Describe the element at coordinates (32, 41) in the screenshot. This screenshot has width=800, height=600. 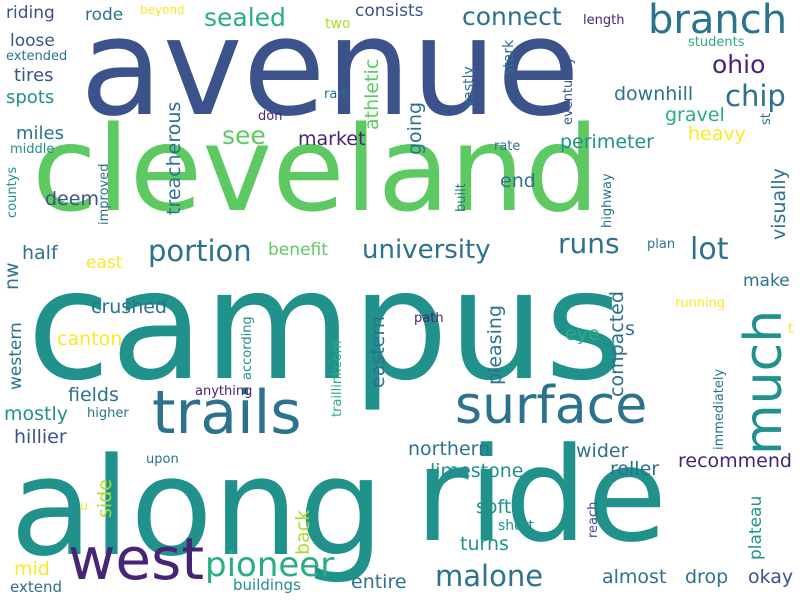
I see `word-loose: loose` at that location.